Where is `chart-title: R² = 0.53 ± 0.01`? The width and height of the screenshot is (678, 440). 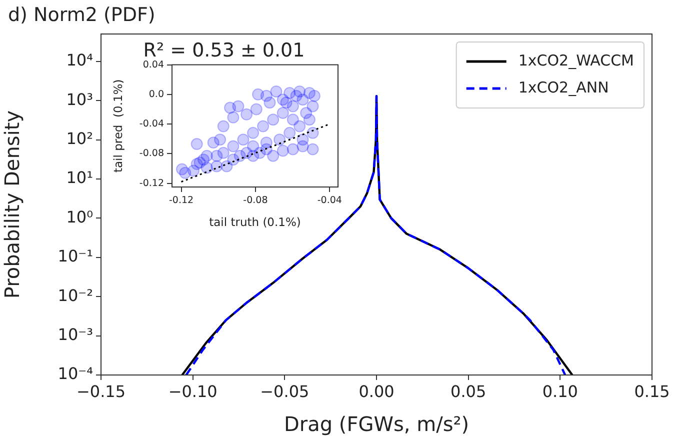
chart-title: R² = 0.53 ± 0.01 is located at coordinates (224, 50).